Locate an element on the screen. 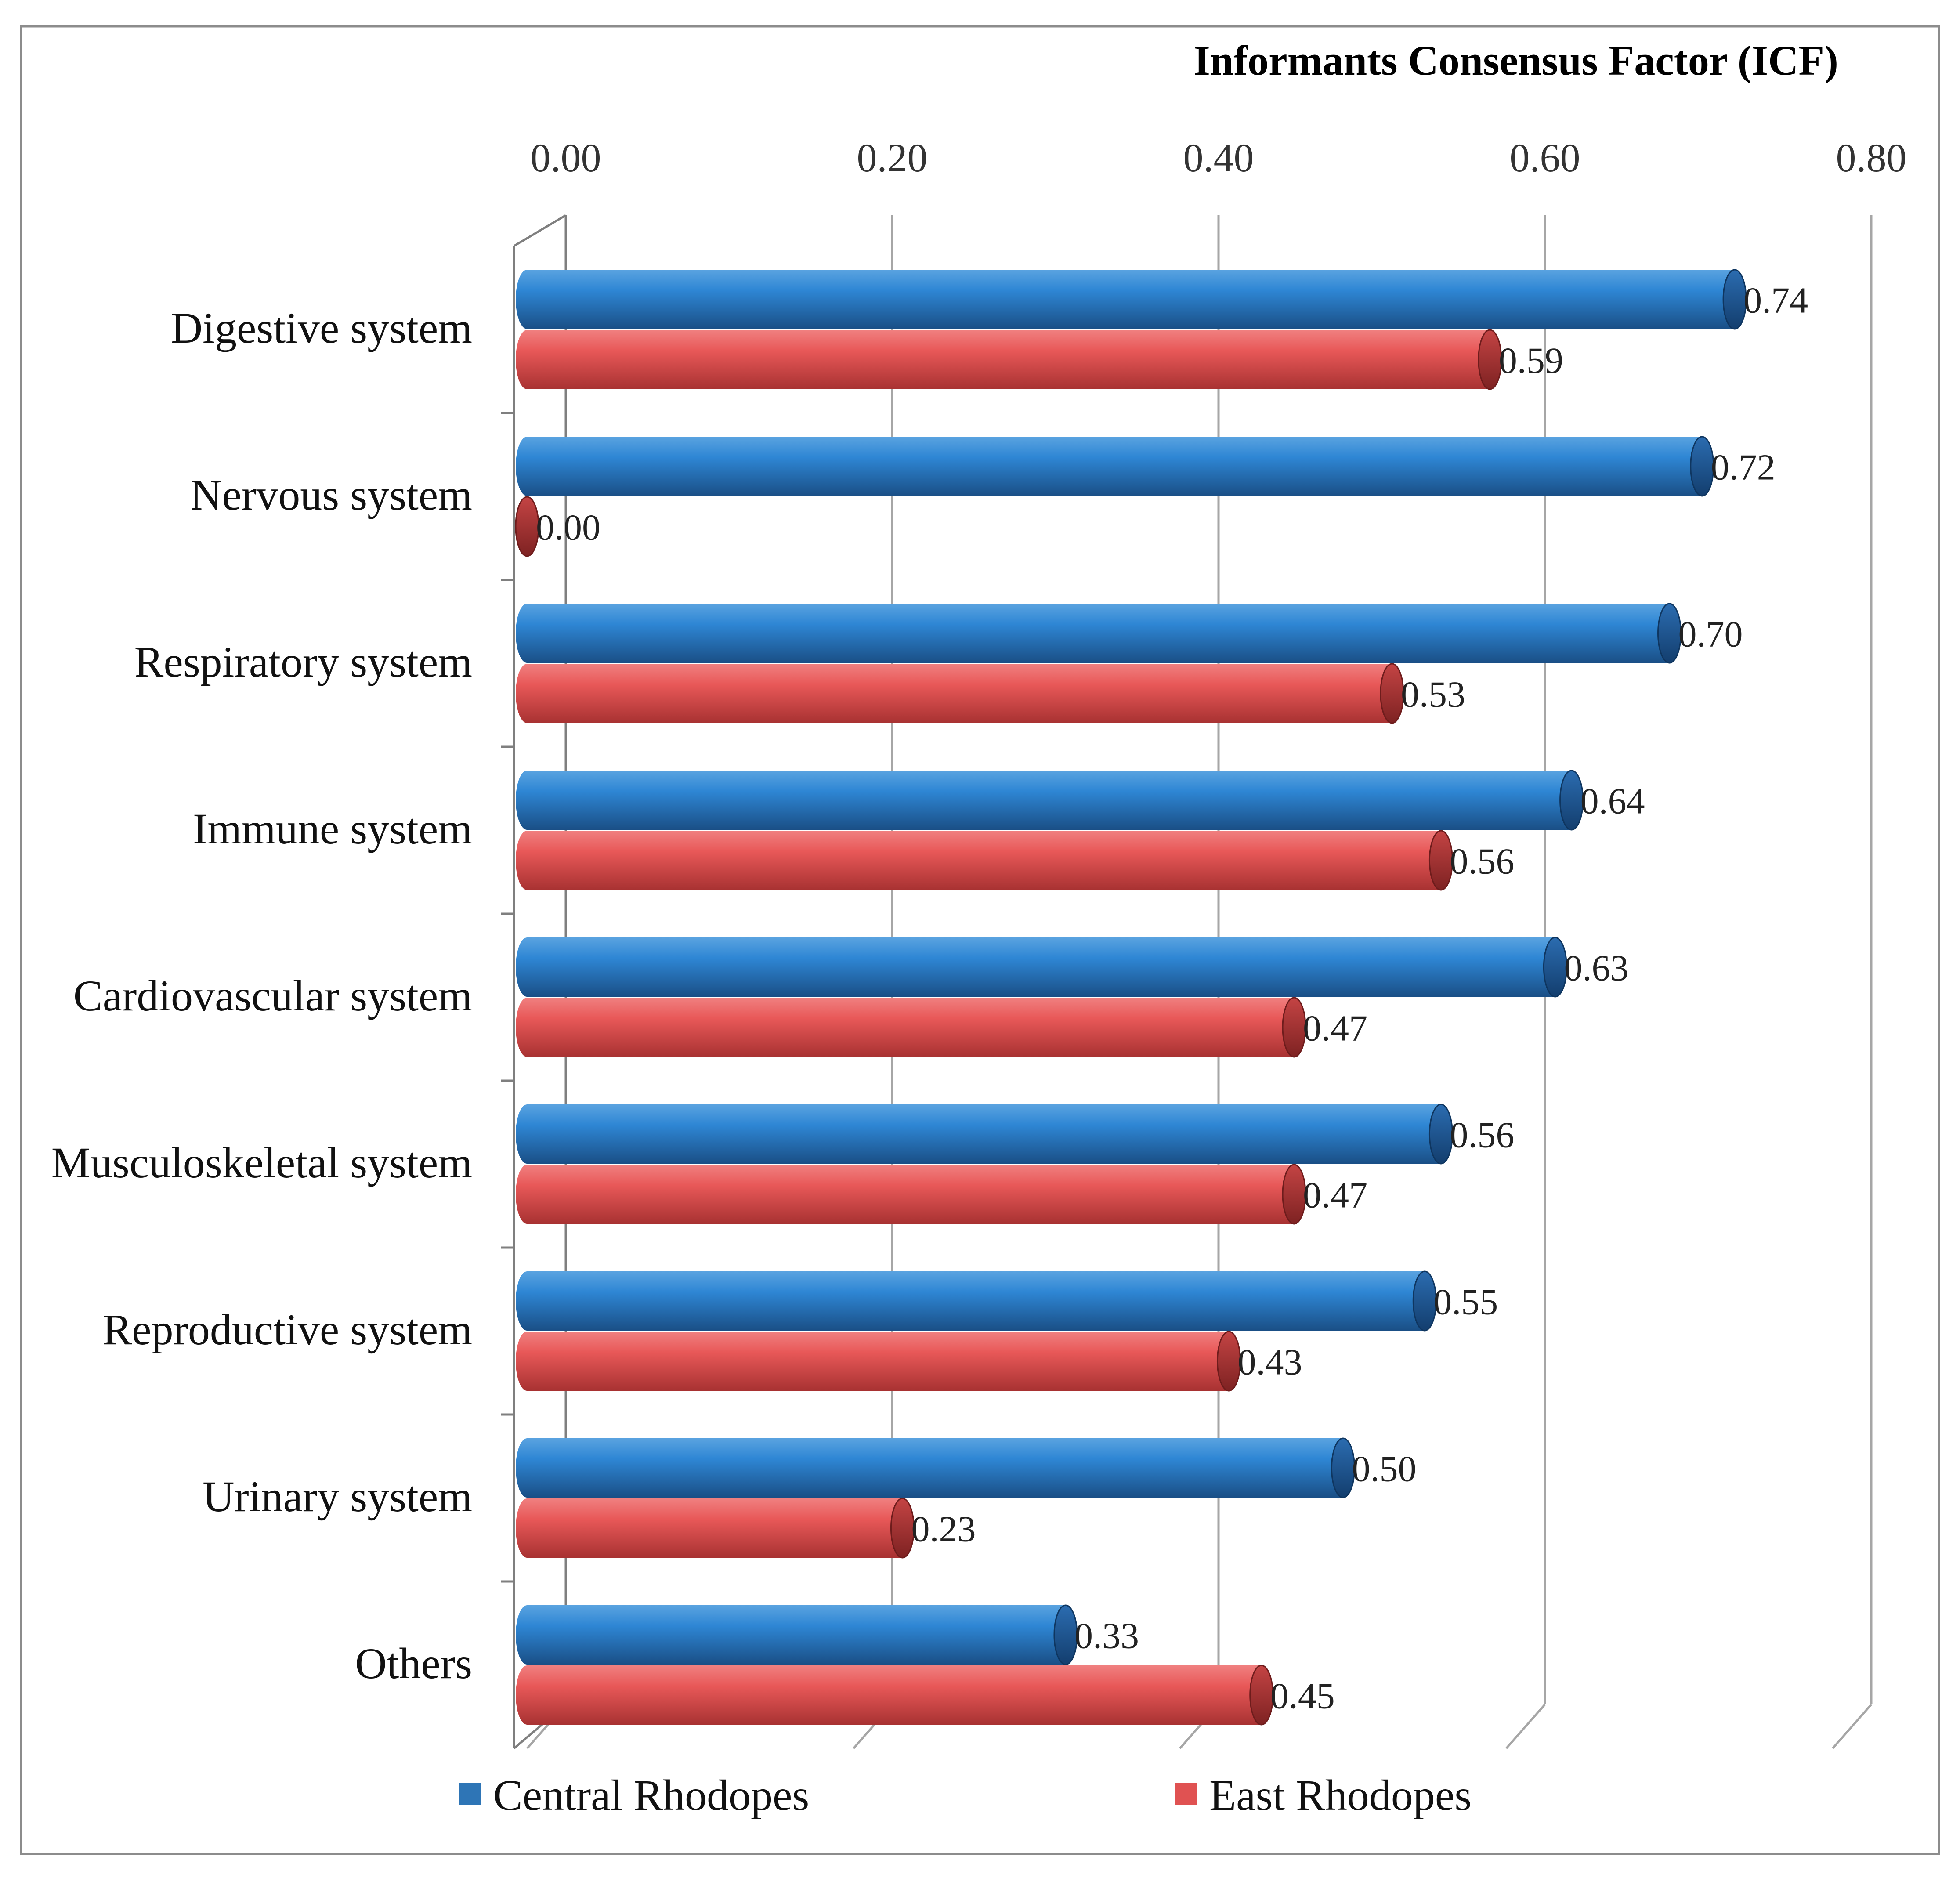  data-label: 0.70 is located at coordinates (1710, 634).